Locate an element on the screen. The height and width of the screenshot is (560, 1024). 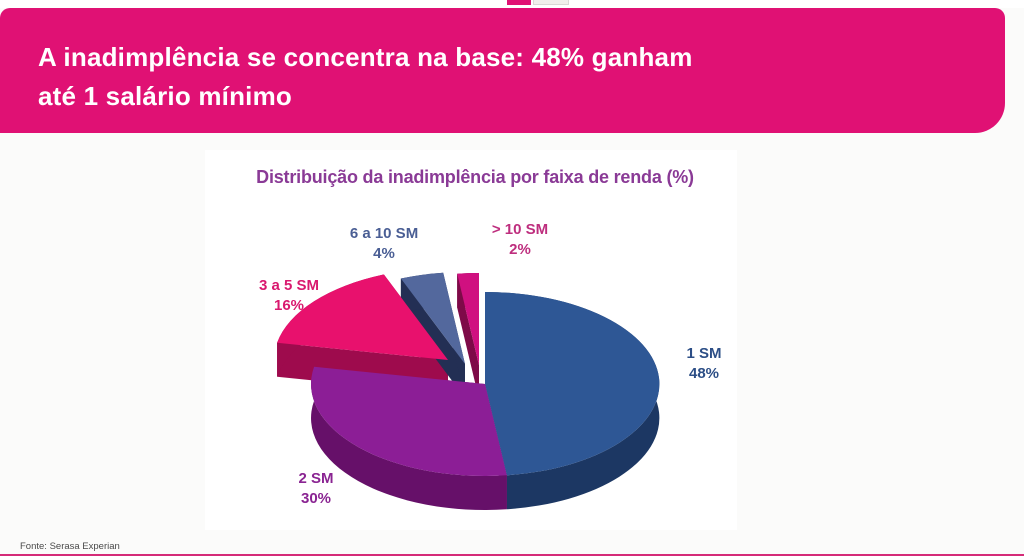
top-edge-fragment-gray is located at coordinates (551, 2).